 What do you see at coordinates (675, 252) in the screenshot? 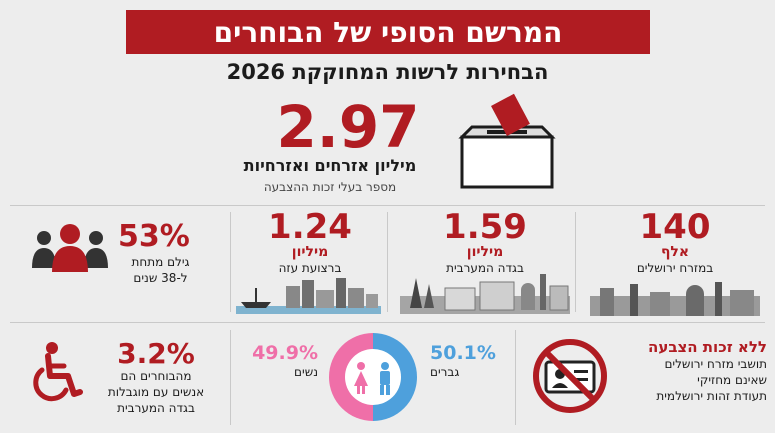
I see `region-unit: אלף` at bounding box center [675, 252].